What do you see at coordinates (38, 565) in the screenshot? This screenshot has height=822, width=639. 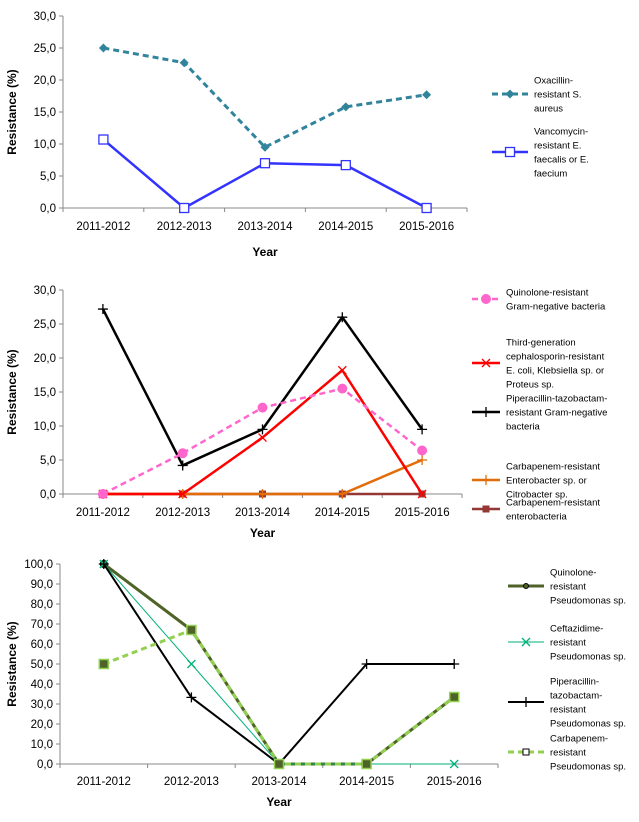 I see `y-tick-label: 100,0` at bounding box center [38, 565].